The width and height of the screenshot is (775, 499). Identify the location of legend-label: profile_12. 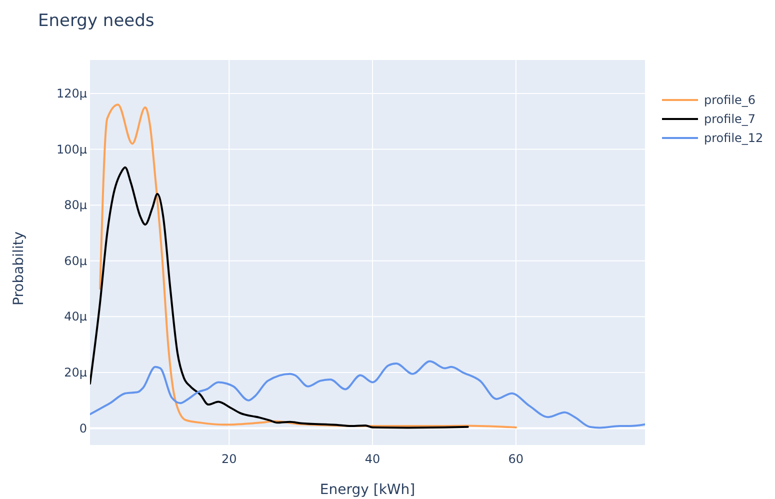
(734, 138).